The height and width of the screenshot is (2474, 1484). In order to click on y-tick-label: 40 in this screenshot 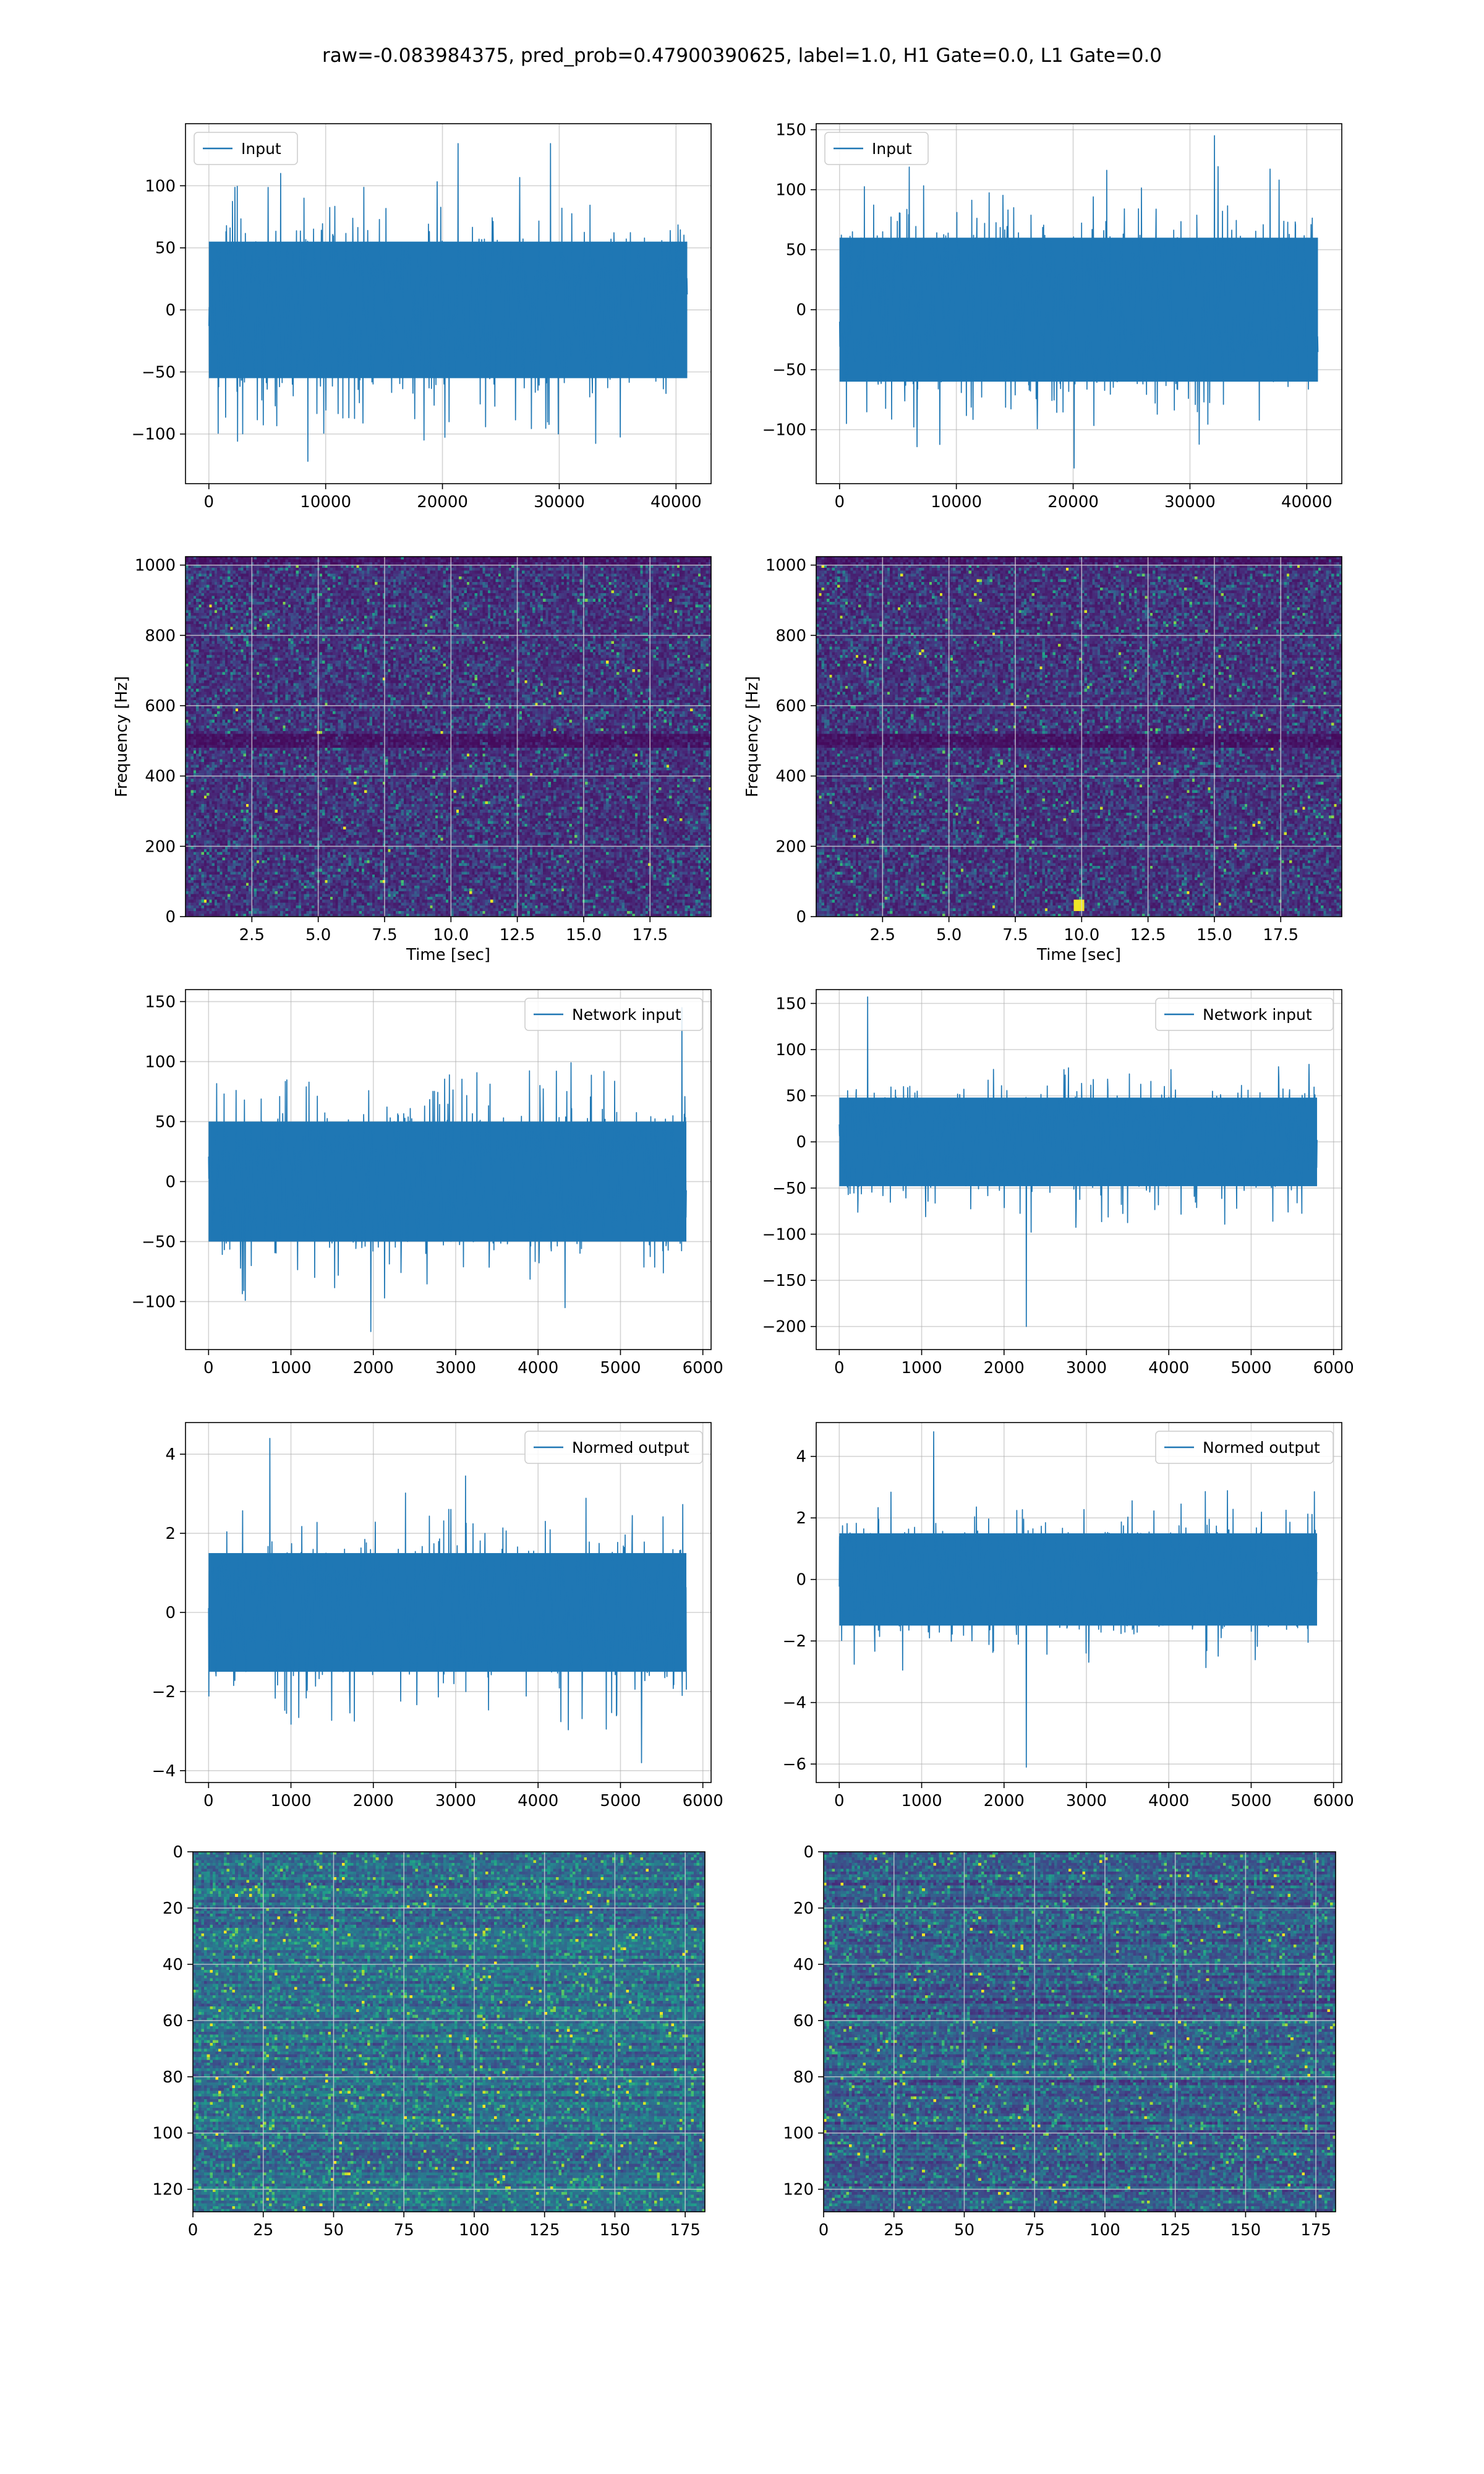, I will do `click(803, 1965)`.